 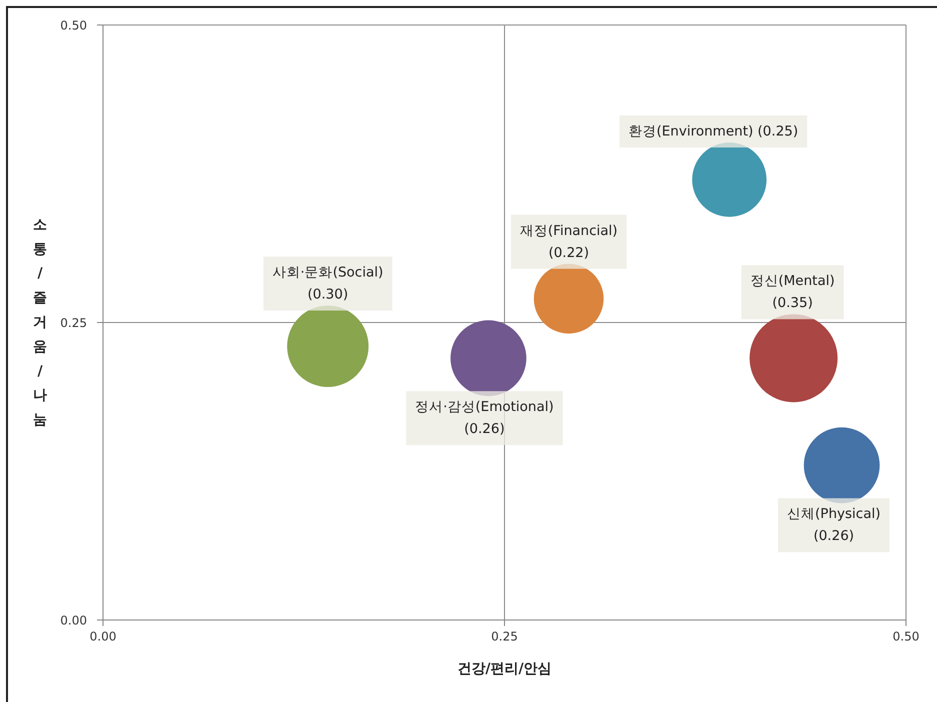 I want to click on y-tick-label: 0.25, so click(x=73, y=323).